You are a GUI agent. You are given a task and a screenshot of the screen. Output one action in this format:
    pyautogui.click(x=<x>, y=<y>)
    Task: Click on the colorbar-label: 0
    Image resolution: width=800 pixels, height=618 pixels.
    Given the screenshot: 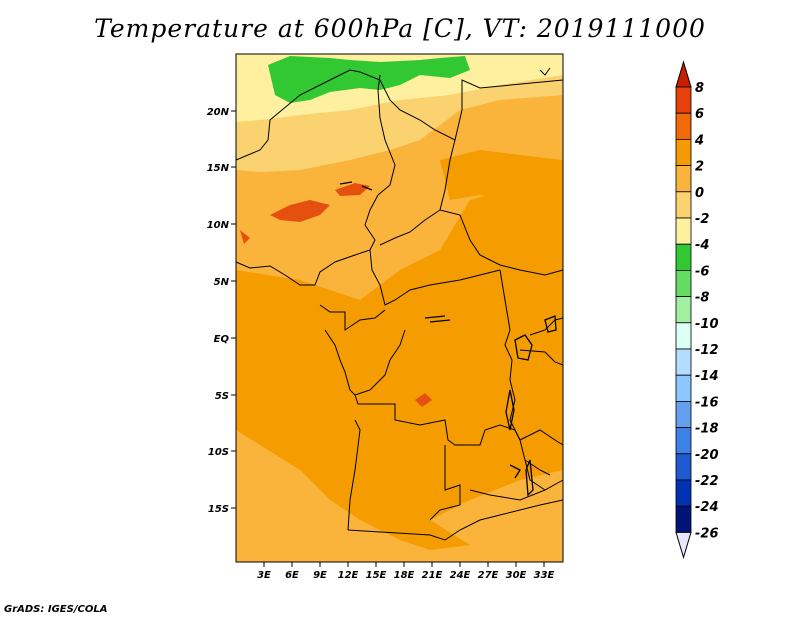 What is the action you would take?
    pyautogui.click(x=699, y=193)
    